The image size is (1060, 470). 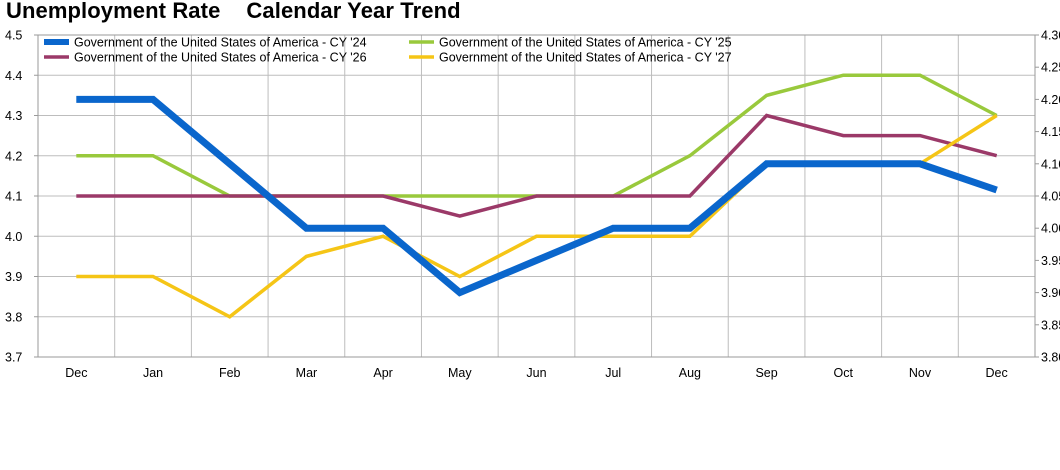 I want to click on x-tick-label: Jun, so click(x=536, y=373).